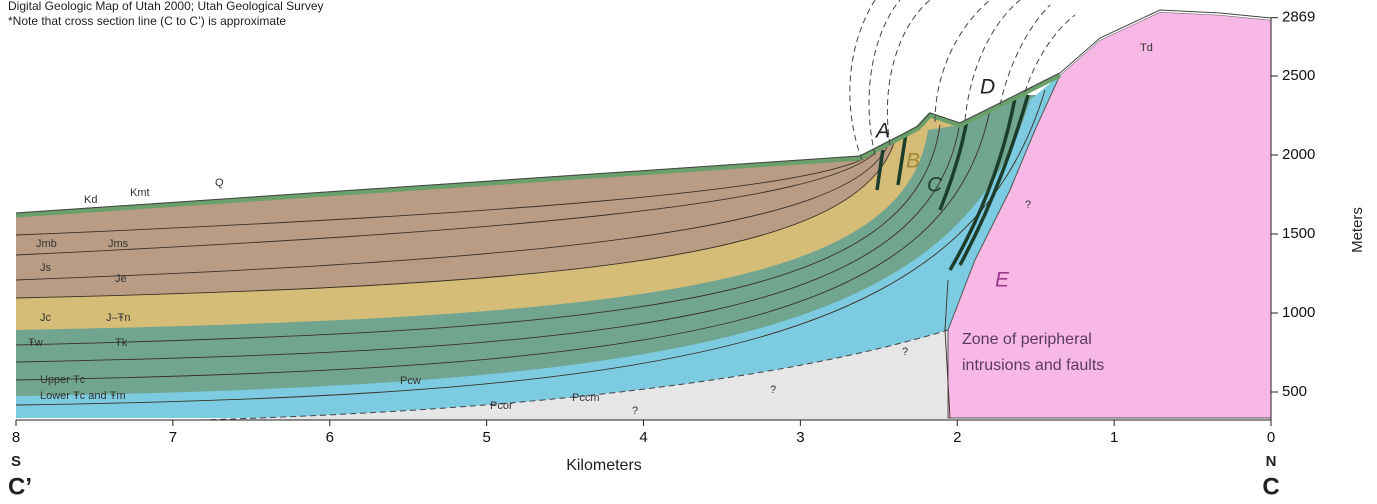 The width and height of the screenshot is (1377, 504). Describe the element at coordinates (501, 406) in the screenshot. I see `unit-label: Pcor` at that location.